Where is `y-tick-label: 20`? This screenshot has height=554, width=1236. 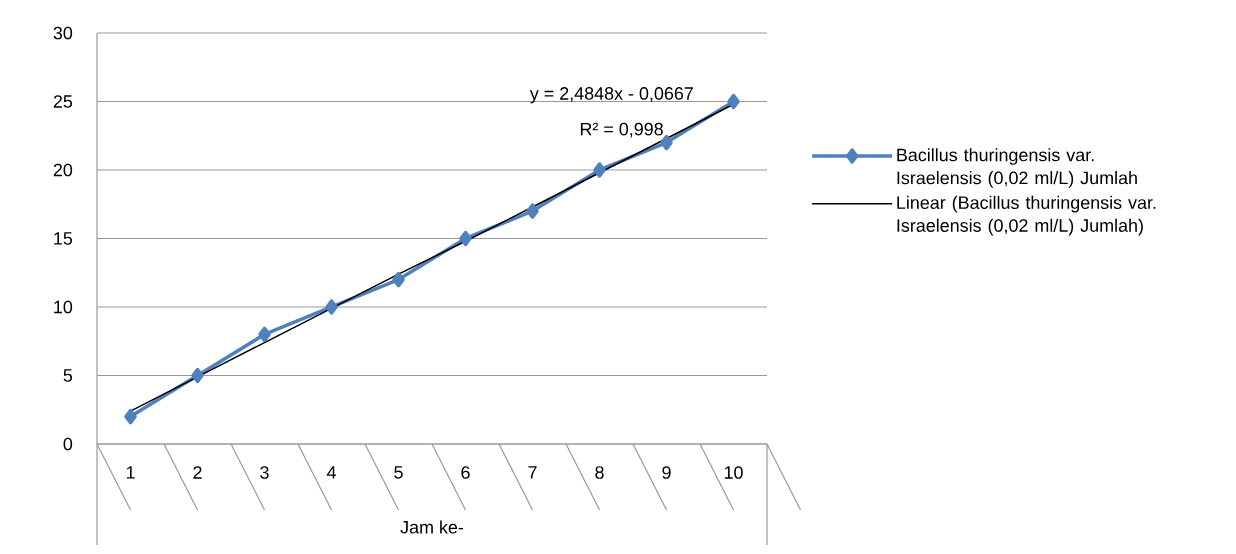
y-tick-label: 20 is located at coordinates (63, 170).